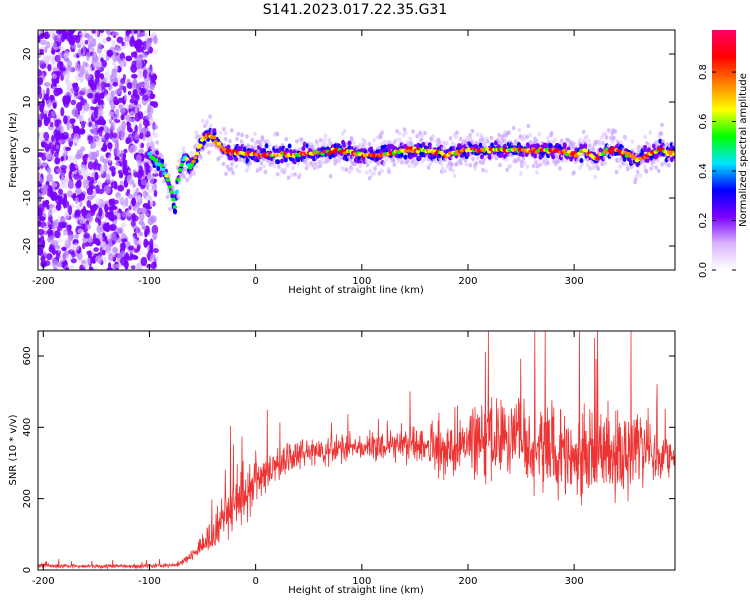  Describe the element at coordinates (149, 581) in the screenshot. I see `x-tick-label: -100` at that location.